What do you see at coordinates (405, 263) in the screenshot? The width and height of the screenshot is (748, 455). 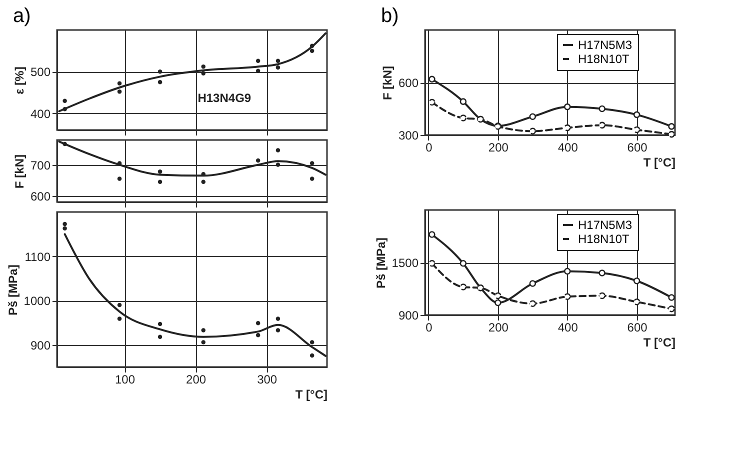 I see `y-tick-label: 1500` at bounding box center [405, 263].